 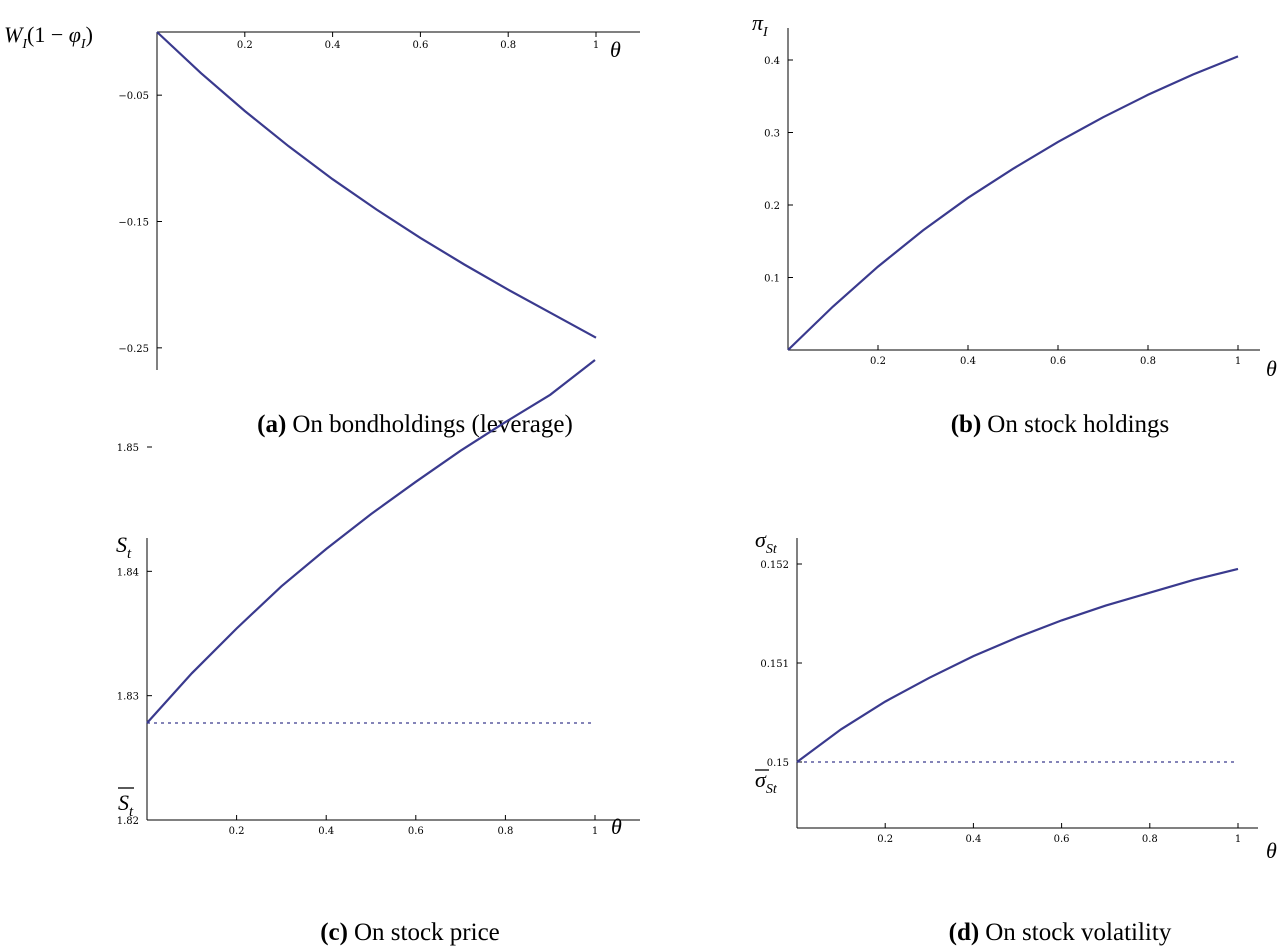 I want to click on reference-label: σSt, so click(x=766, y=782).